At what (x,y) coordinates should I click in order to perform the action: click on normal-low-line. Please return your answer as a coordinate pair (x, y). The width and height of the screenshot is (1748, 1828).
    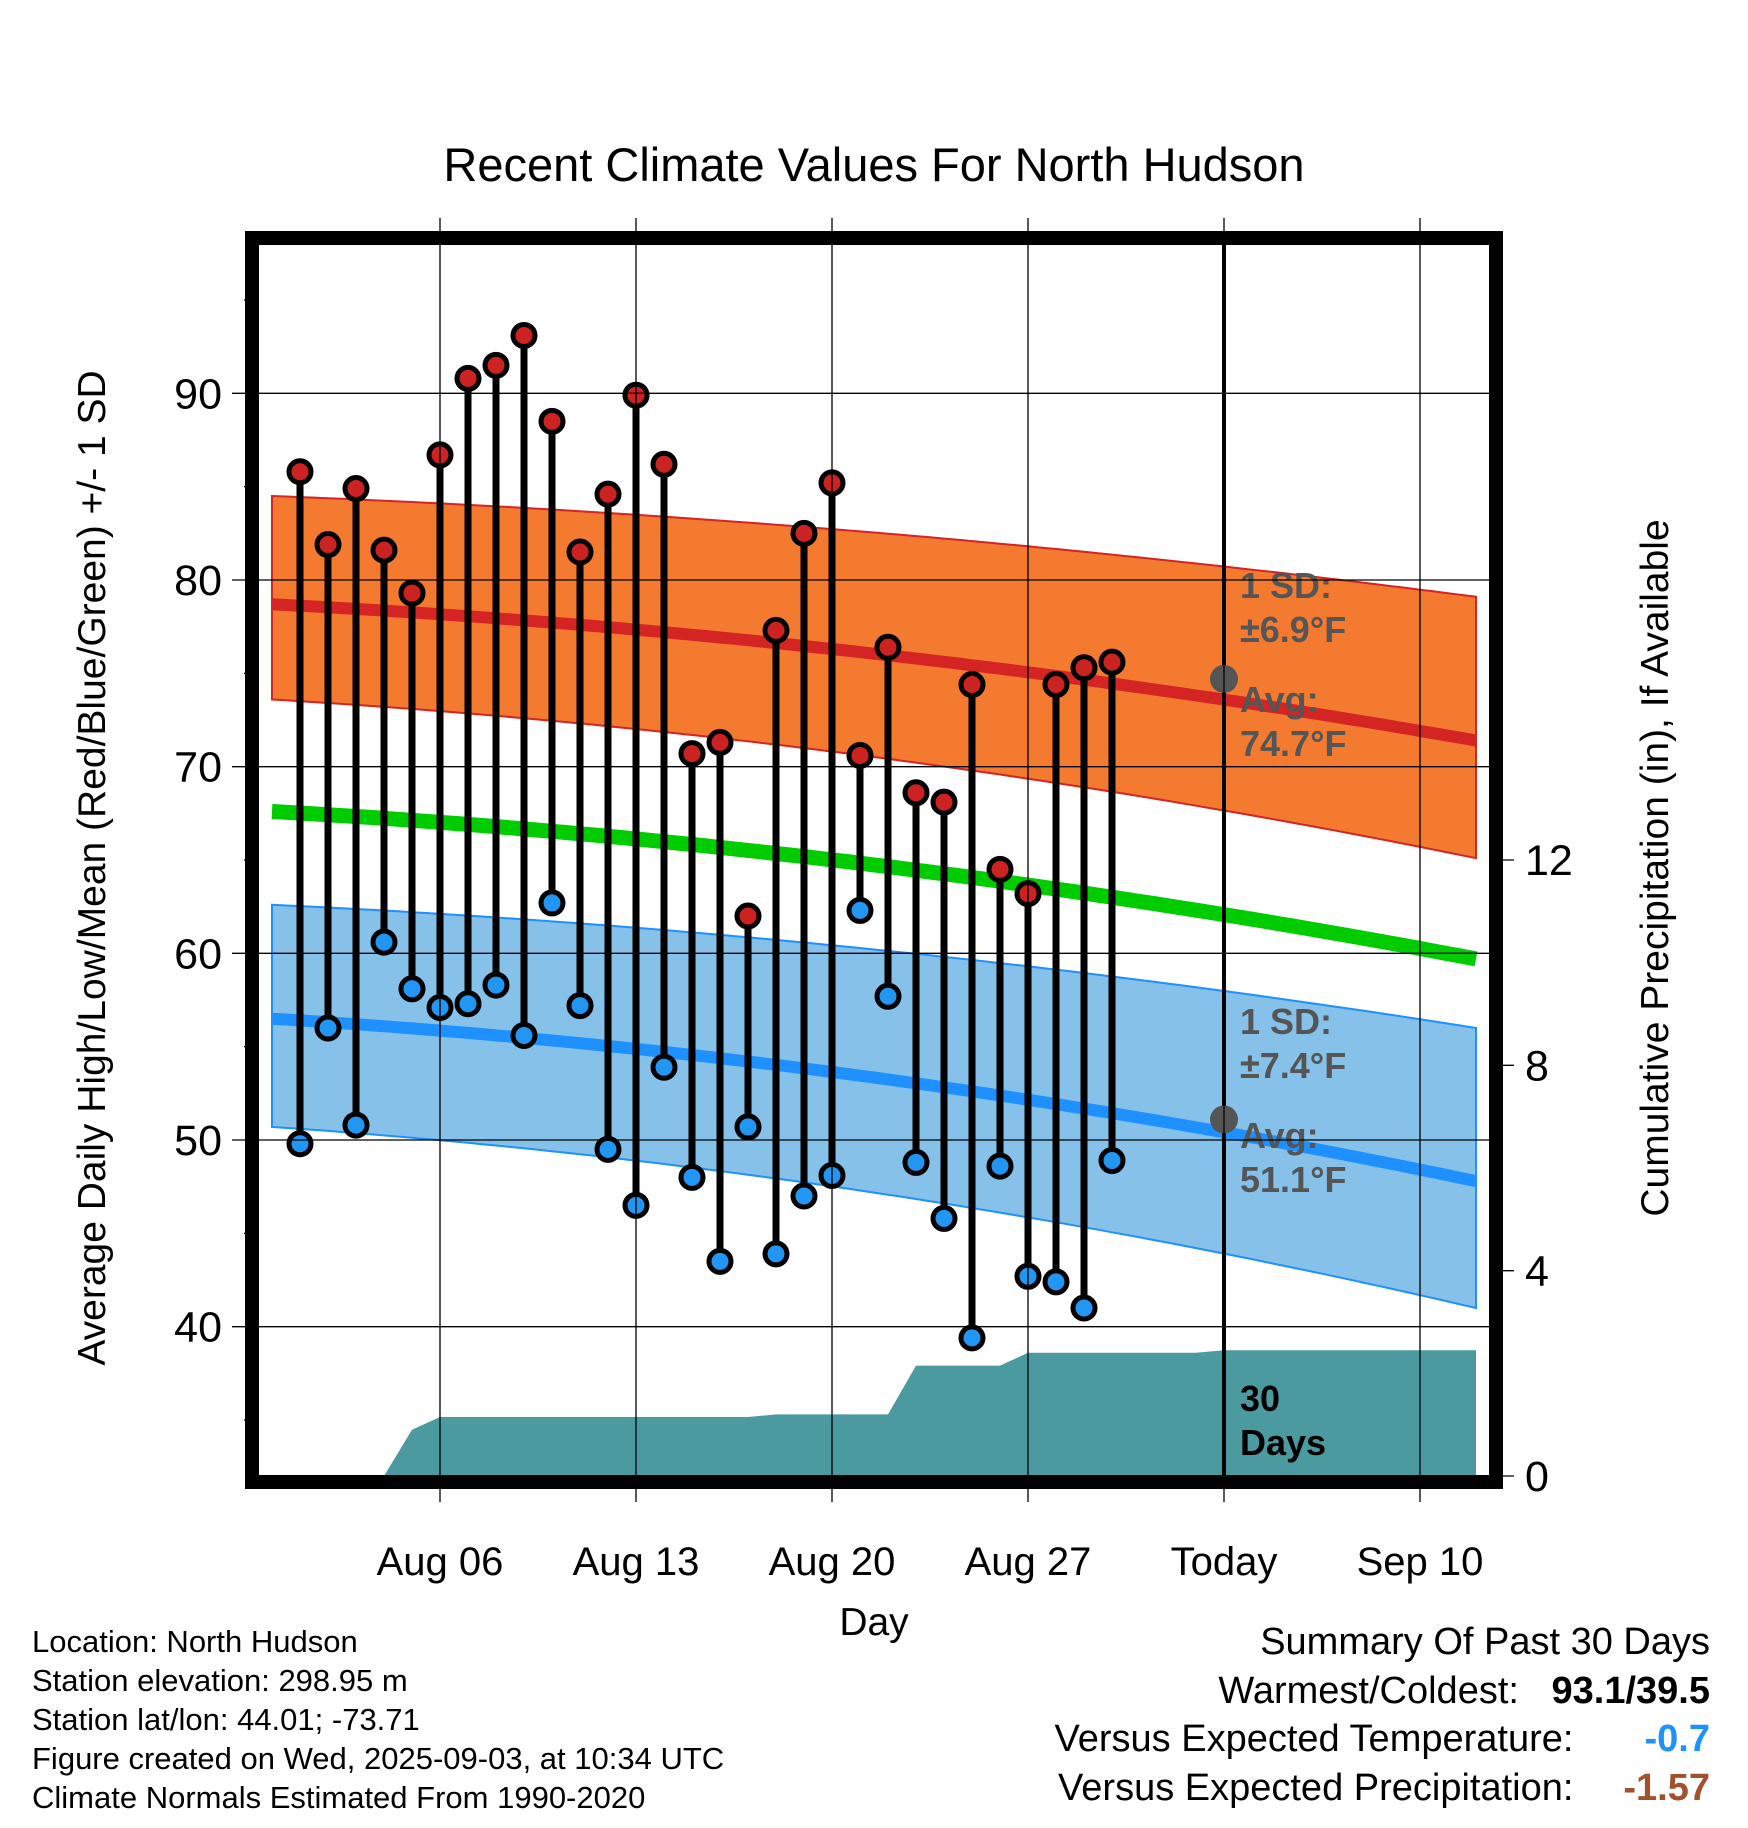
    Looking at the image, I should click on (874, 1099).